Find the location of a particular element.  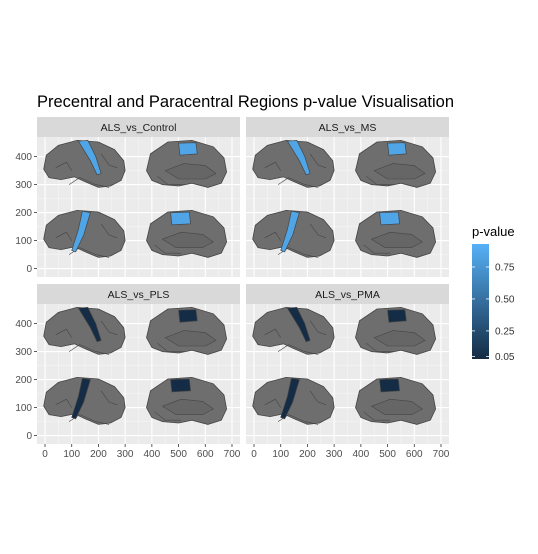

facet-strip-label: ALS_vs_PLS is located at coordinates (139, 295).